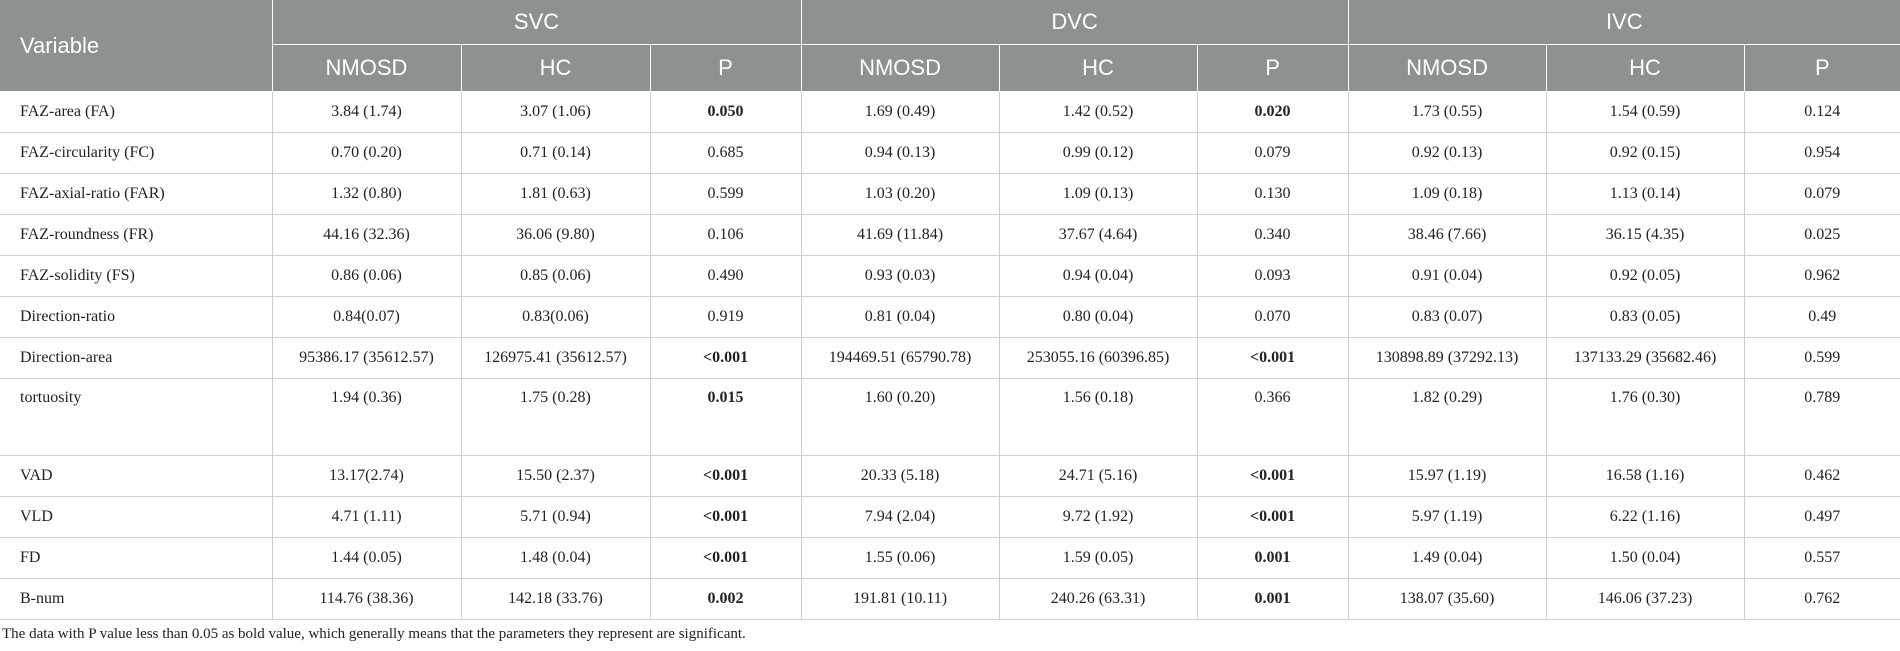 This screenshot has width=1900, height=651. What do you see at coordinates (1447, 235) in the screenshot?
I see `value-cell: 38.46 (7.66)` at bounding box center [1447, 235].